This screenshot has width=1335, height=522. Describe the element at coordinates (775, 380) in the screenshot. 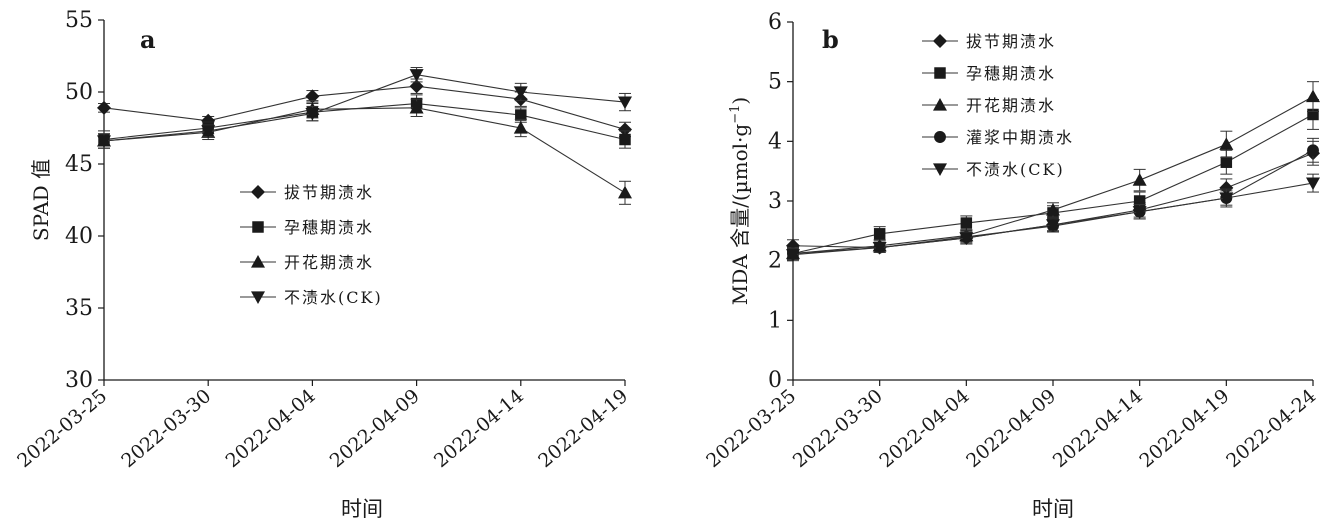

I see `y-tick-label: 0` at that location.